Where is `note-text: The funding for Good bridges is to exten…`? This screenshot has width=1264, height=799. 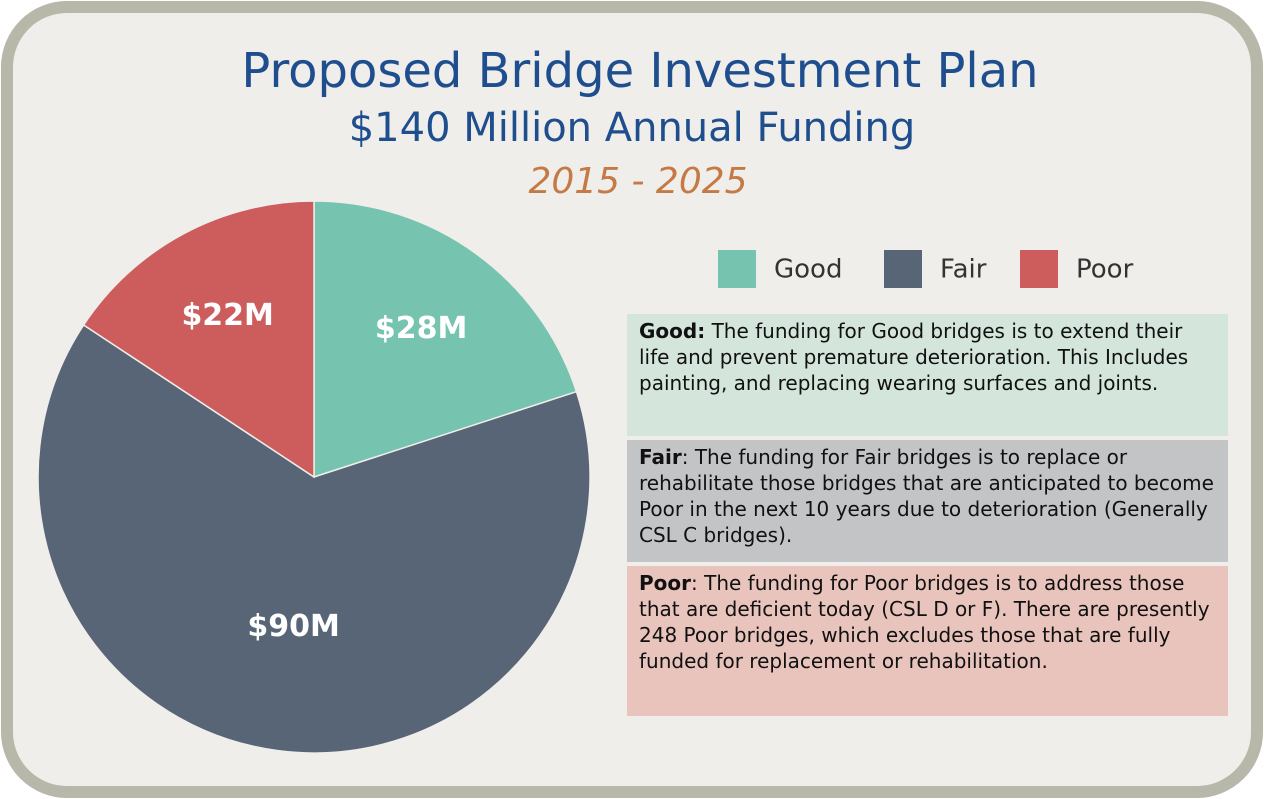 note-text: The funding for Good bridges is to exten… is located at coordinates (914, 357).